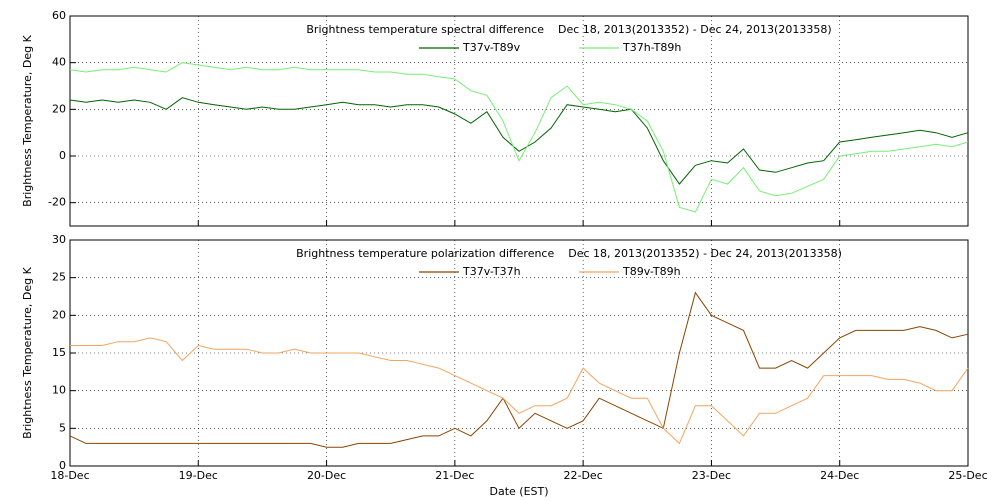  I want to click on x-tick-label: 22-Dec, so click(583, 475).